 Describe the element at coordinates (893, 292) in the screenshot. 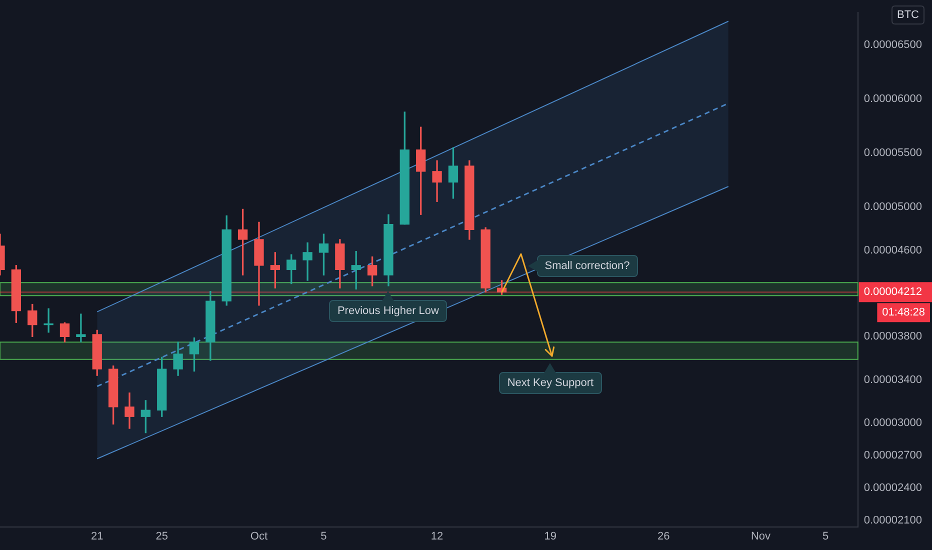

I see `ref-line-label: 0.00004212` at that location.